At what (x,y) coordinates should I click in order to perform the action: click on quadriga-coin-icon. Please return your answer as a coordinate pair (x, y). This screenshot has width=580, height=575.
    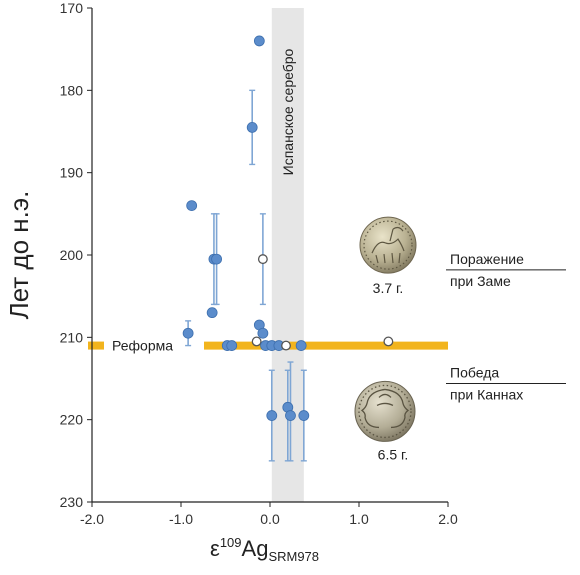
    Looking at the image, I should click on (388, 245).